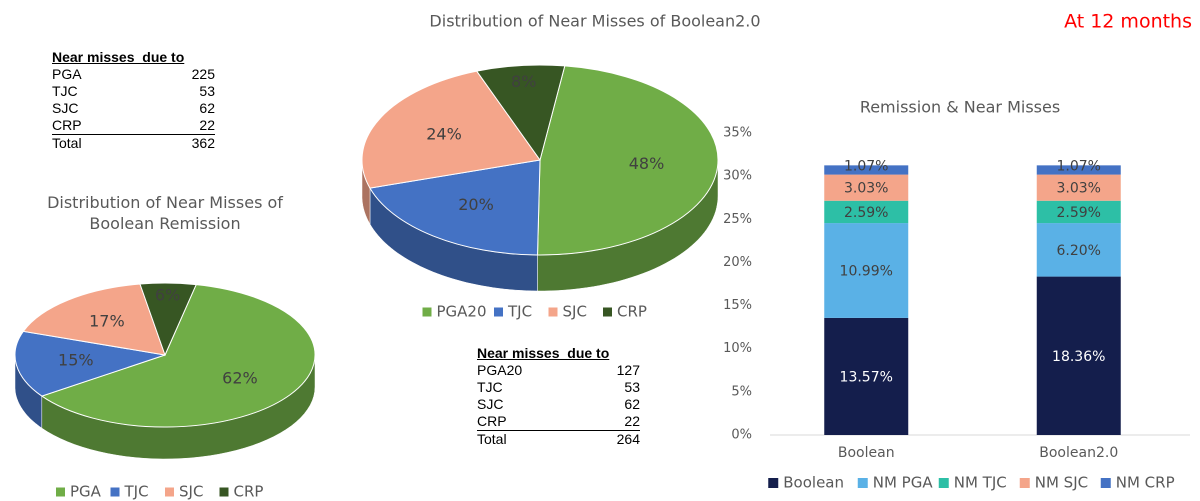 This screenshot has height=501, width=1200. I want to click on data-label: 18.36%, so click(1078, 357).